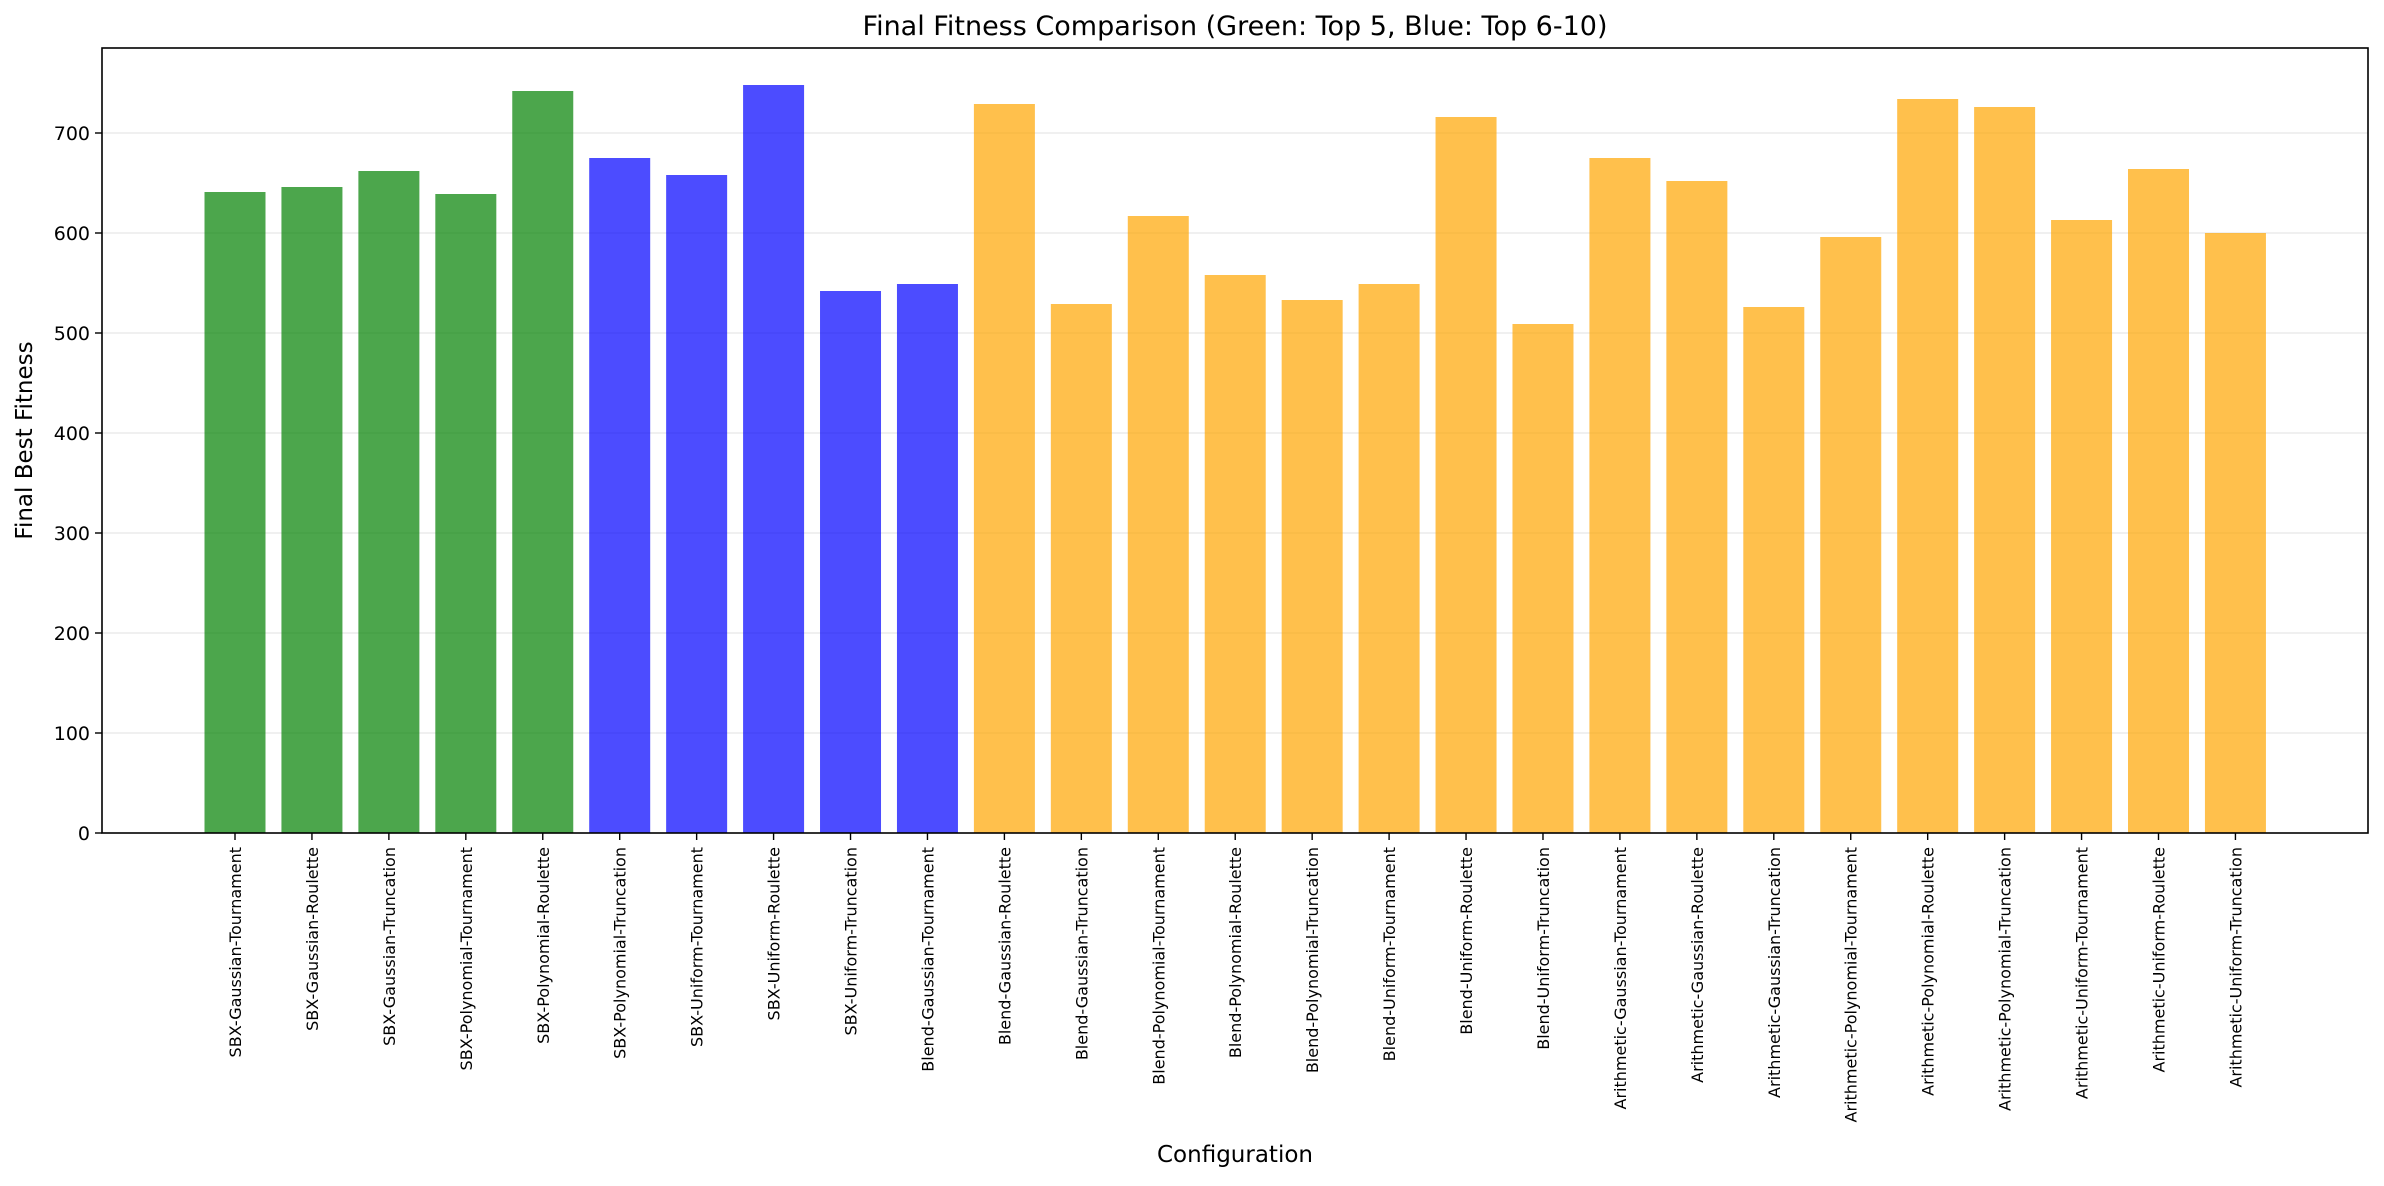 Image resolution: width=2384 pixels, height=1186 pixels. I want to click on x-tick-label: SBX-Polynomial-Tournament, so click(466, 958).